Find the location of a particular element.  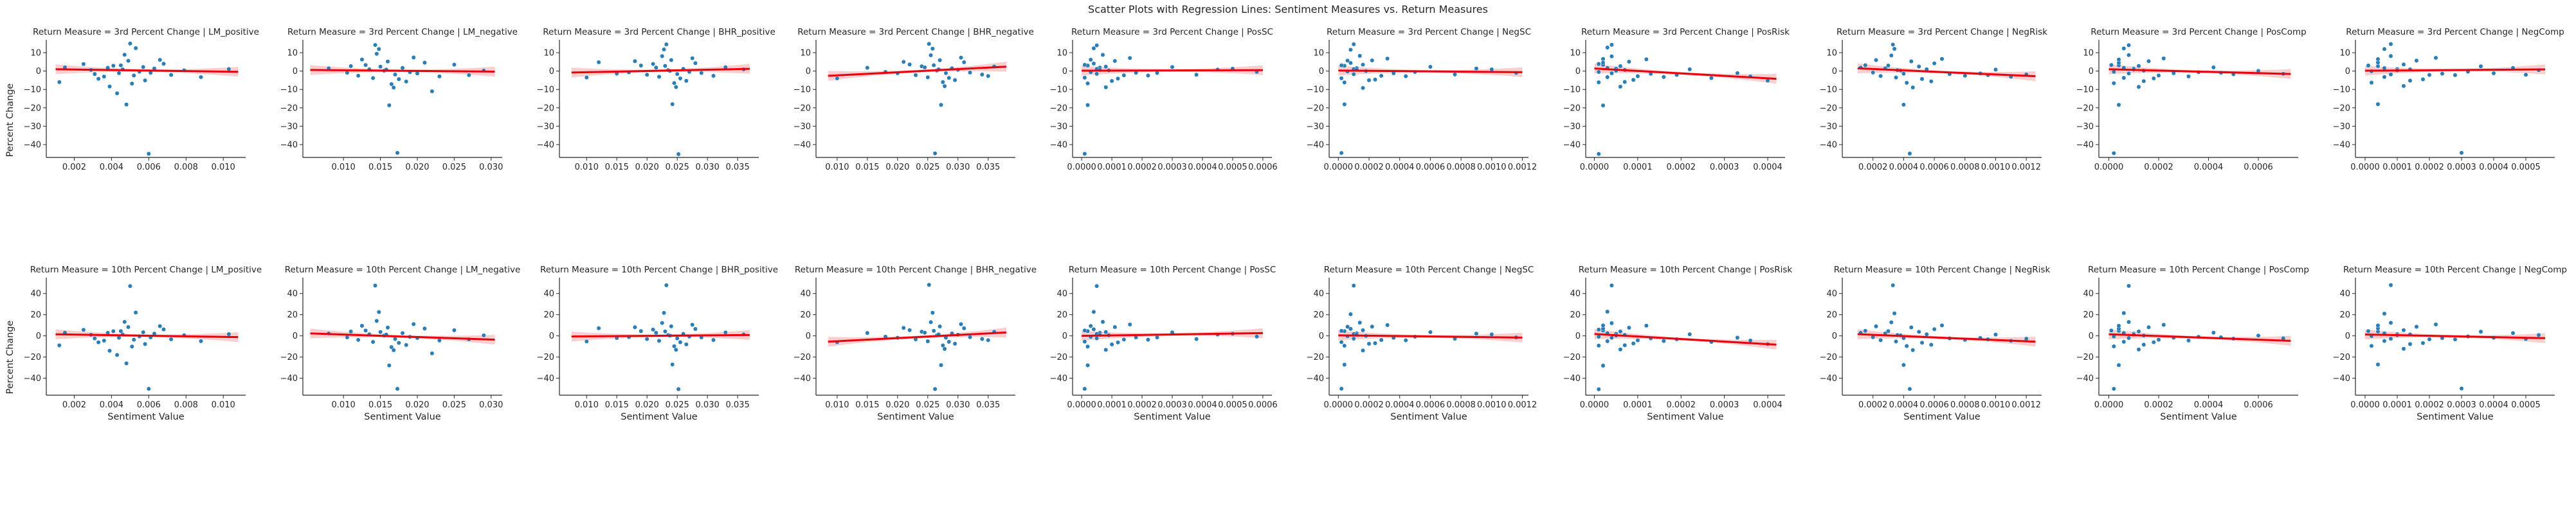

y-tick-label: 40 is located at coordinates (292, 294).